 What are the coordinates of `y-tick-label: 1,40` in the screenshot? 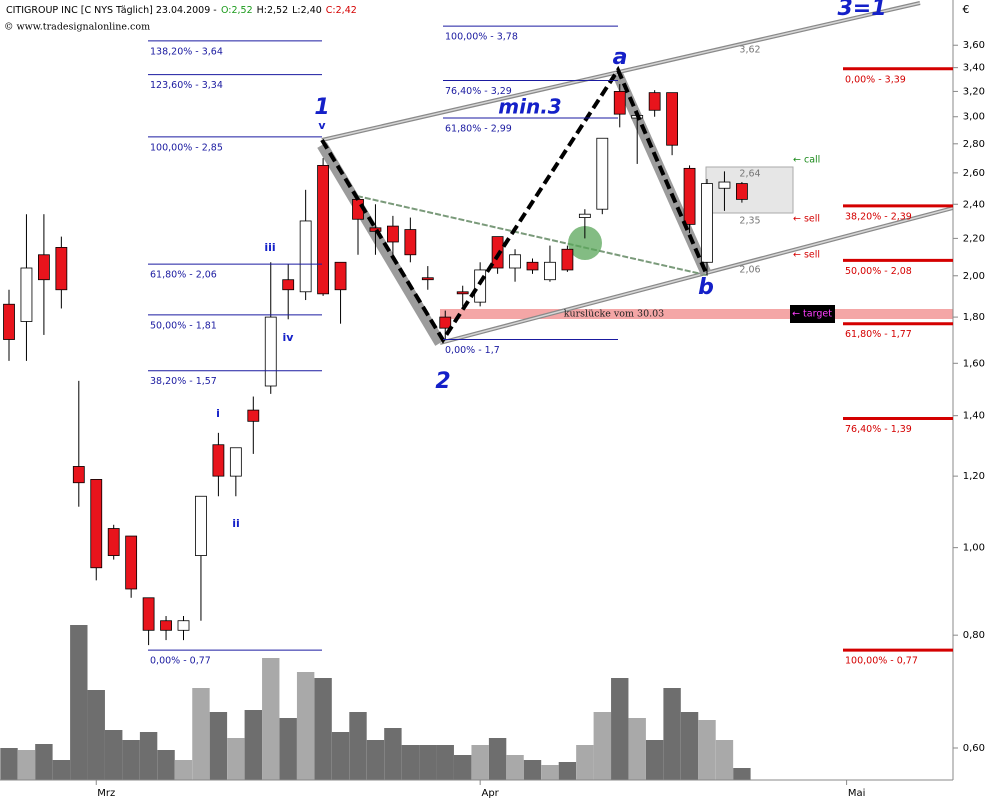 It's located at (974, 416).